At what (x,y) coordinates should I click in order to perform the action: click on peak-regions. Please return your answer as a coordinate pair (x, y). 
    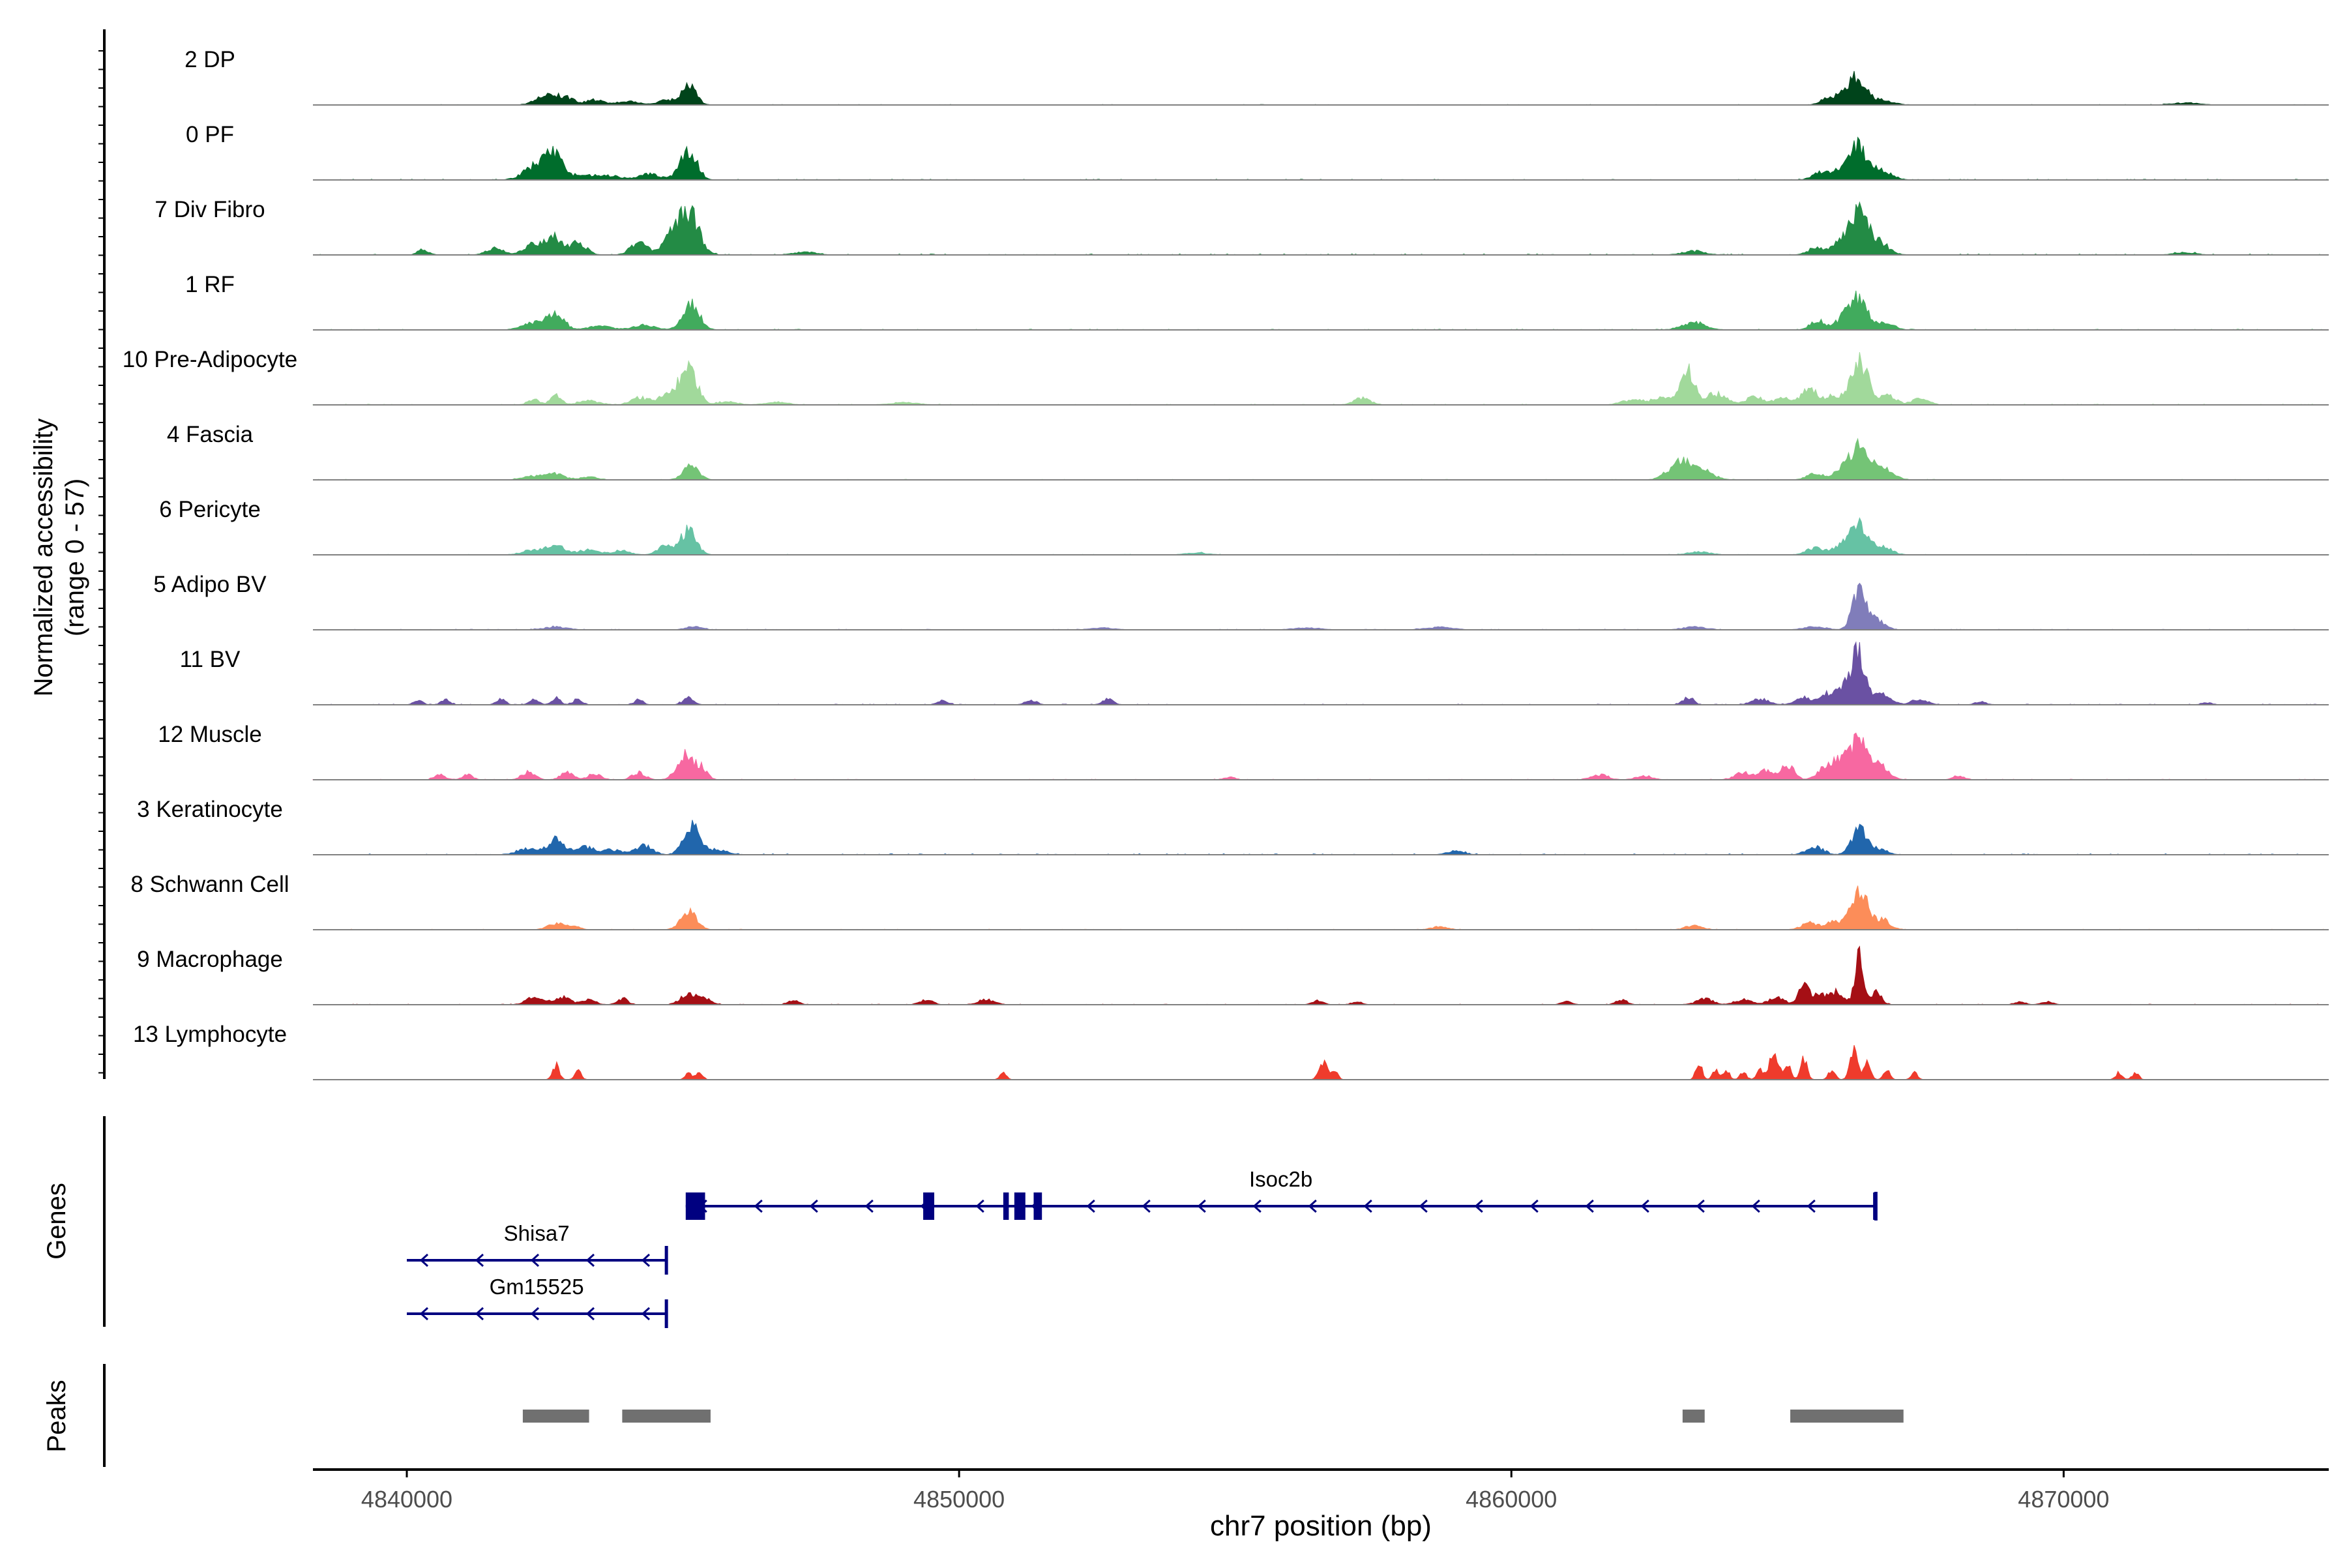
    Looking at the image, I should click on (1213, 1417).